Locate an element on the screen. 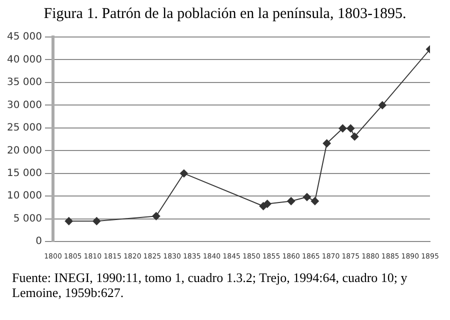 The image size is (450, 320). y-tick-label: 25 000 is located at coordinates (24, 128).